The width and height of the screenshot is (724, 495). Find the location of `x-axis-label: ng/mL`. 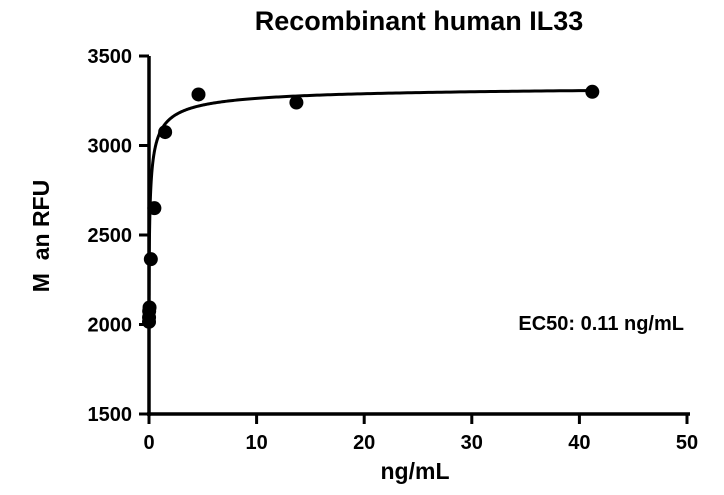

x-axis-label: ng/mL is located at coordinates (415, 471).